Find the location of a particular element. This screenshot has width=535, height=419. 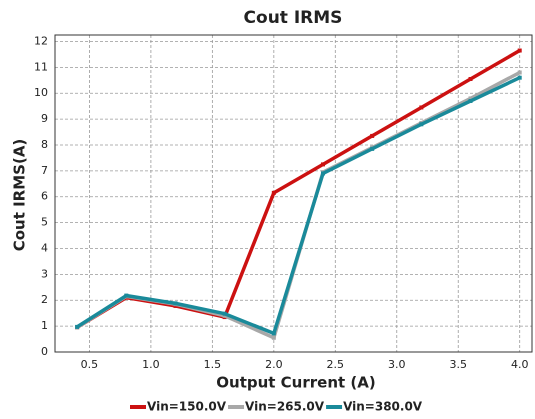

x-tick-label: 3.0 is located at coordinates (397, 364).